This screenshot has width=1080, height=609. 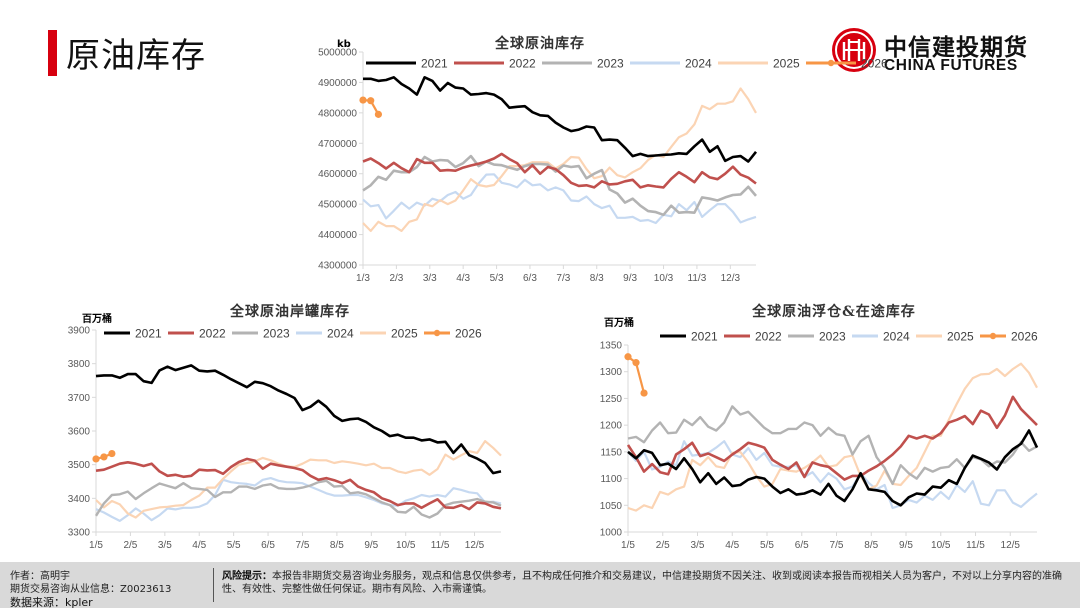 I want to click on x-tick-label: 10/5, so click(x=406, y=545).